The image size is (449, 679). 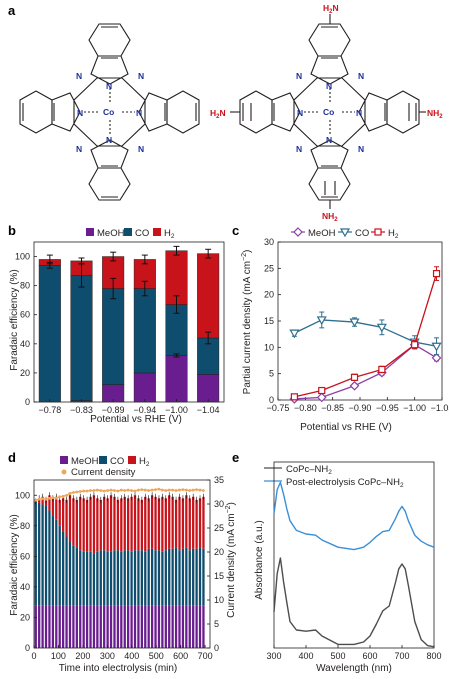 I want to click on panel-b-y-tick-label: 60, so click(x=25, y=315).